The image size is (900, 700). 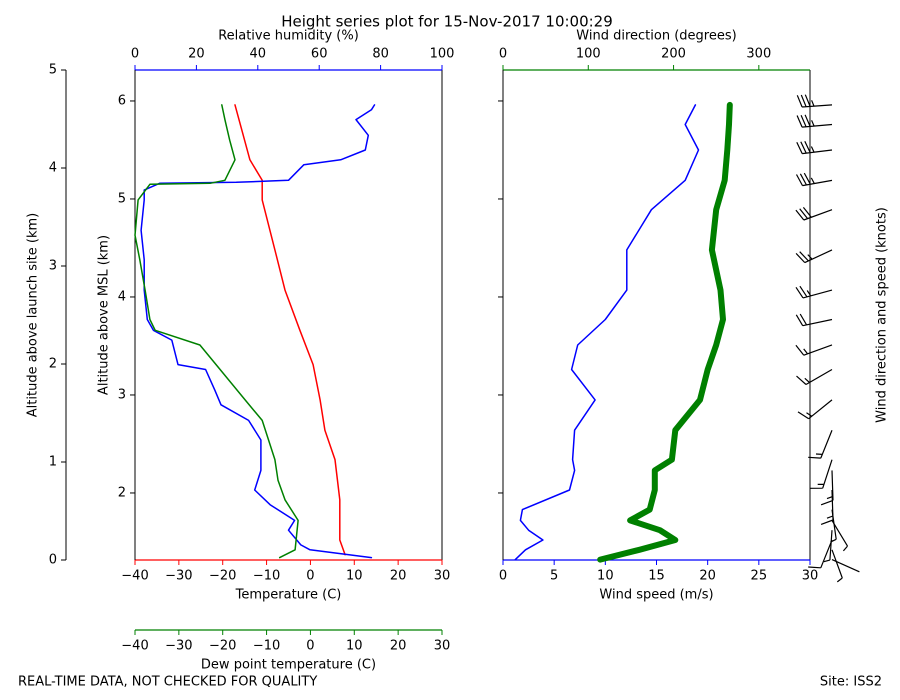 I want to click on tick-label: 15, so click(x=656, y=576).